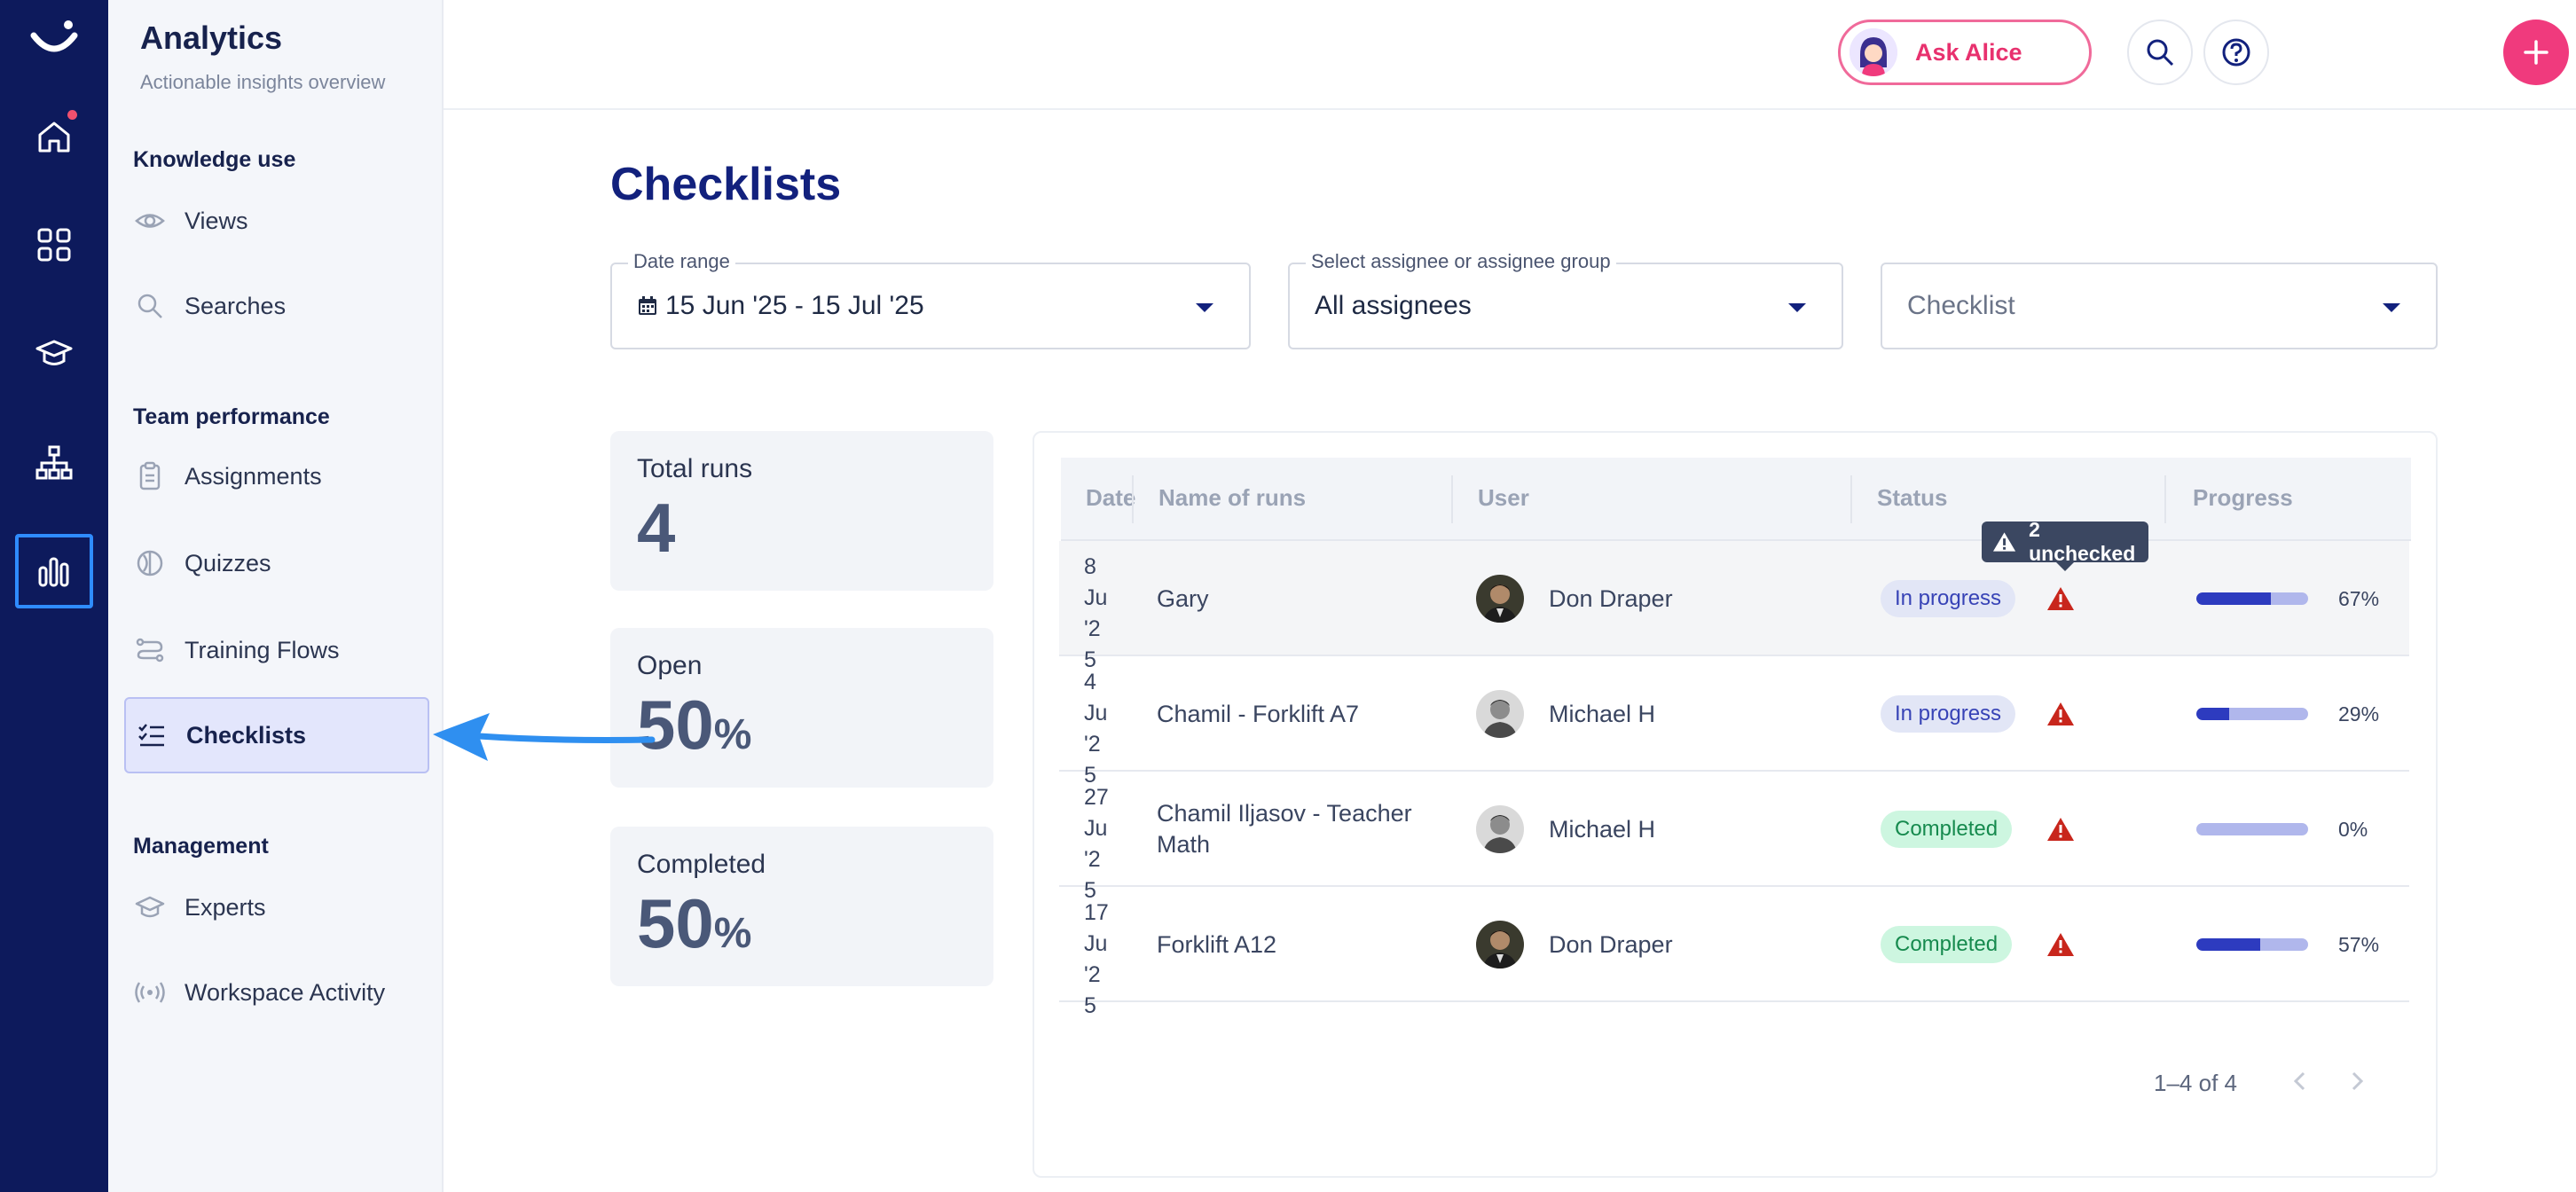 This screenshot has width=2576, height=1192. I want to click on stat-value: 50%, so click(694, 923).